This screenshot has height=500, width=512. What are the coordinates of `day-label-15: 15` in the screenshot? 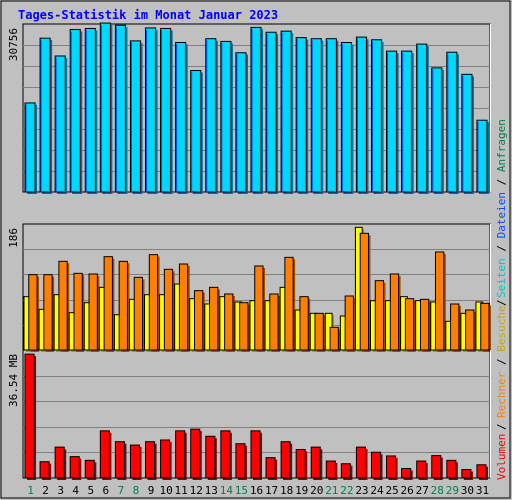 It's located at (241, 490).